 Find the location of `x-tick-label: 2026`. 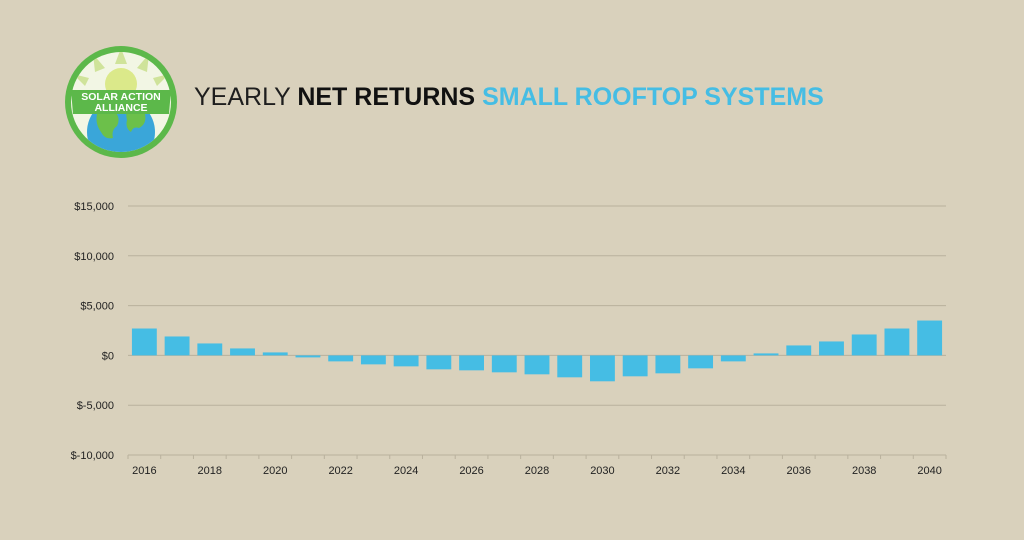

x-tick-label: 2026 is located at coordinates (471, 471).